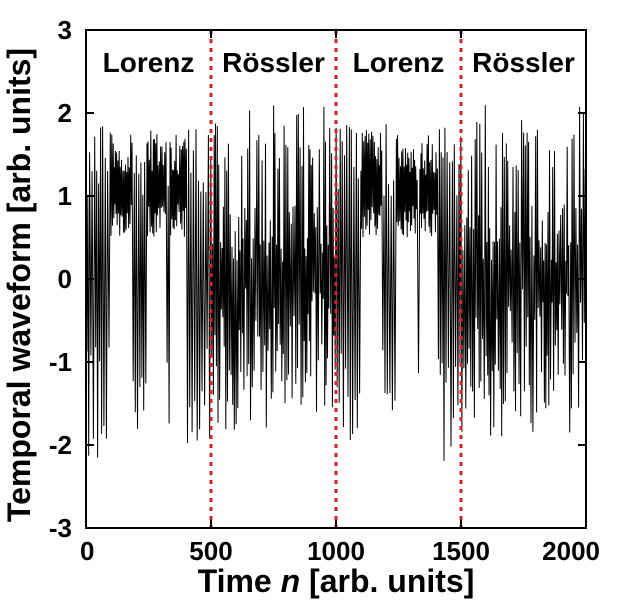  Describe the element at coordinates (336, 581) in the screenshot. I see `x-axis-title: Time n [arb. units]` at that location.